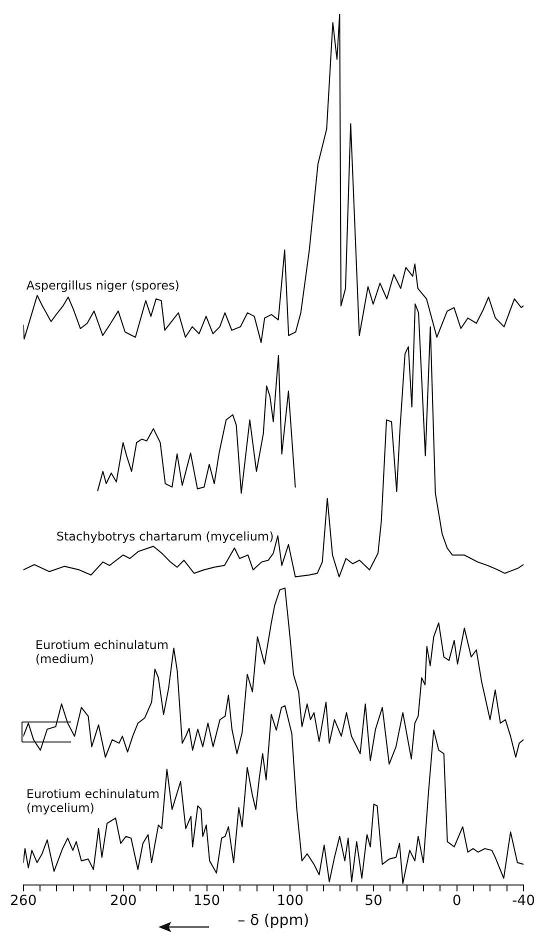  Describe the element at coordinates (23, 901) in the screenshot. I see `x-tick-label: 260` at that location.